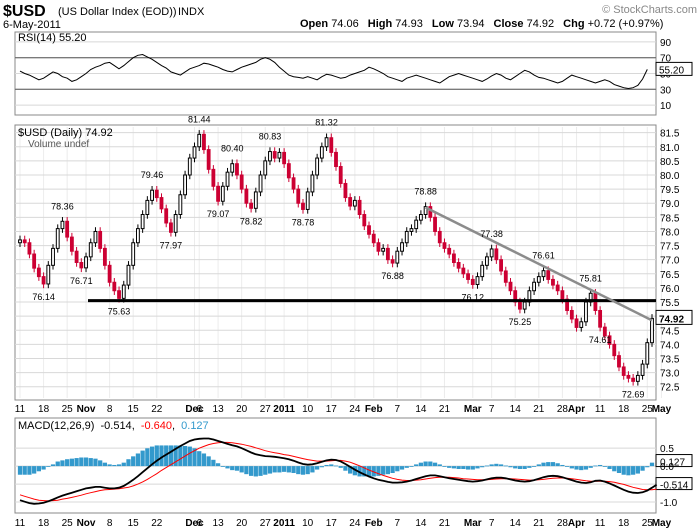  I want to click on x-tick-label: 22, so click(157, 409).